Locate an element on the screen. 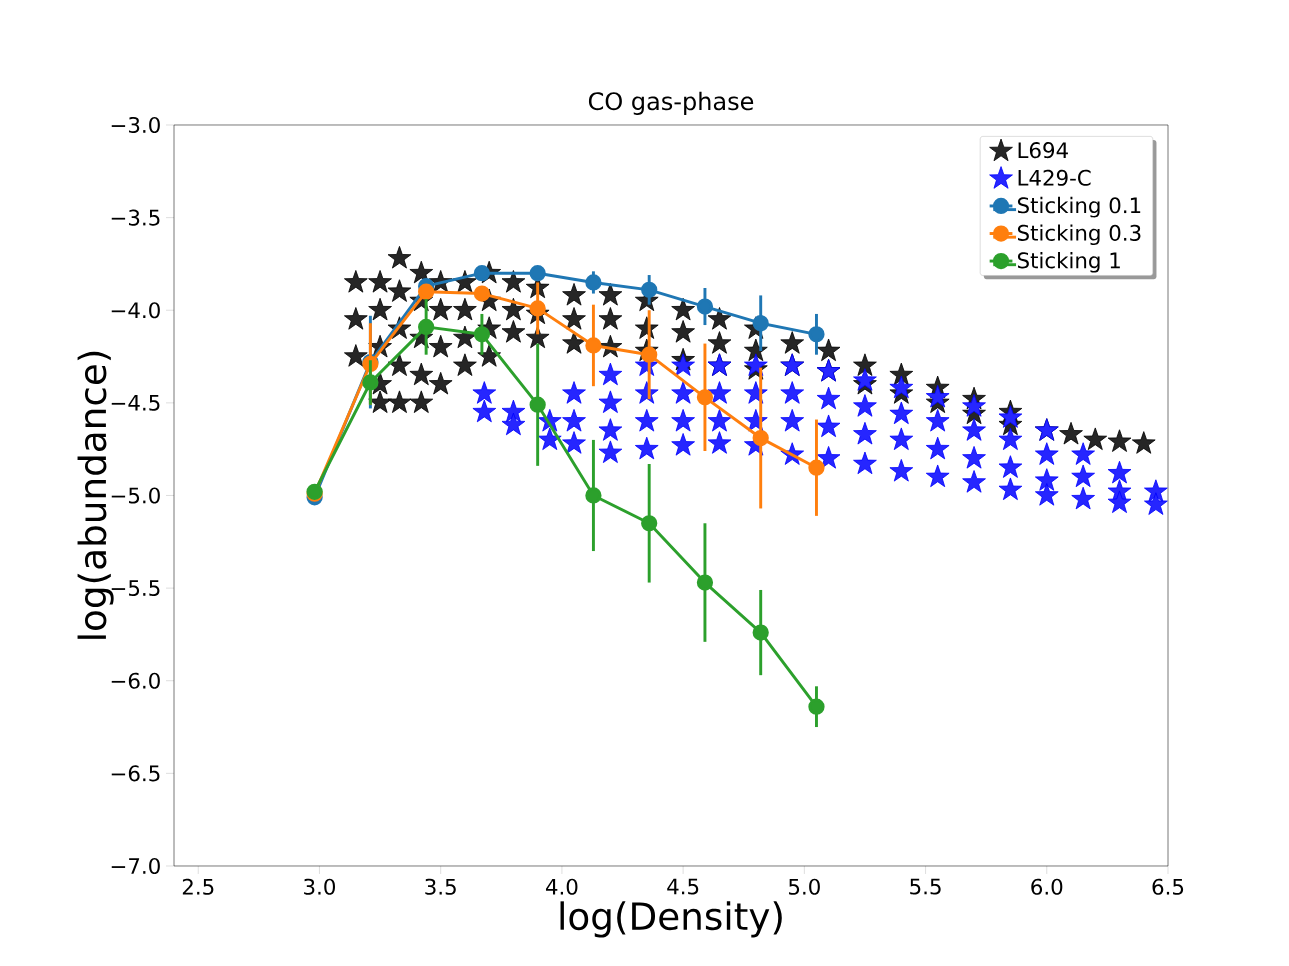 The height and width of the screenshot is (966, 1289). legend-label: Sticking 0.3 is located at coordinates (1079, 235).